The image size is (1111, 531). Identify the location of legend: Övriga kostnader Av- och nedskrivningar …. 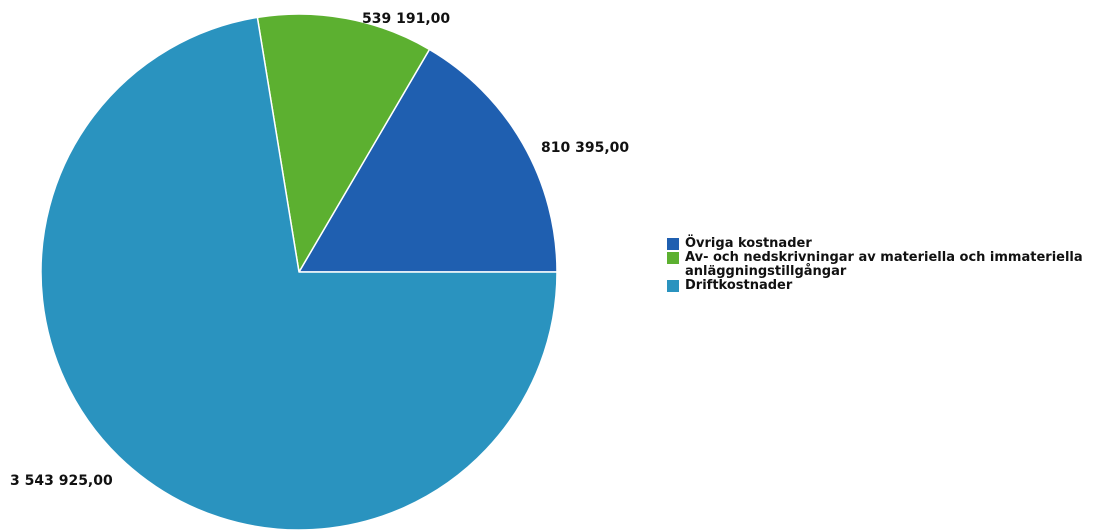
(887, 265).